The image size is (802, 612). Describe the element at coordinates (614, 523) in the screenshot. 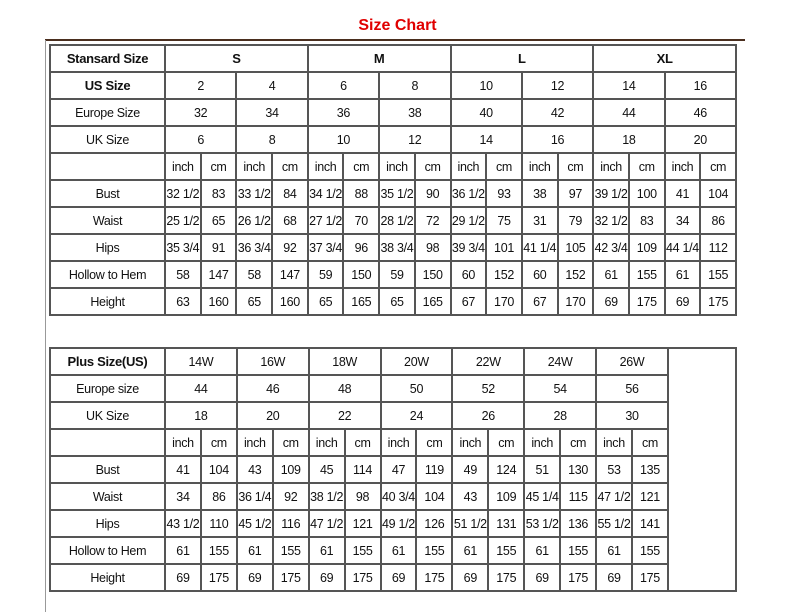

I see `table-cell: 55 1/2` at that location.